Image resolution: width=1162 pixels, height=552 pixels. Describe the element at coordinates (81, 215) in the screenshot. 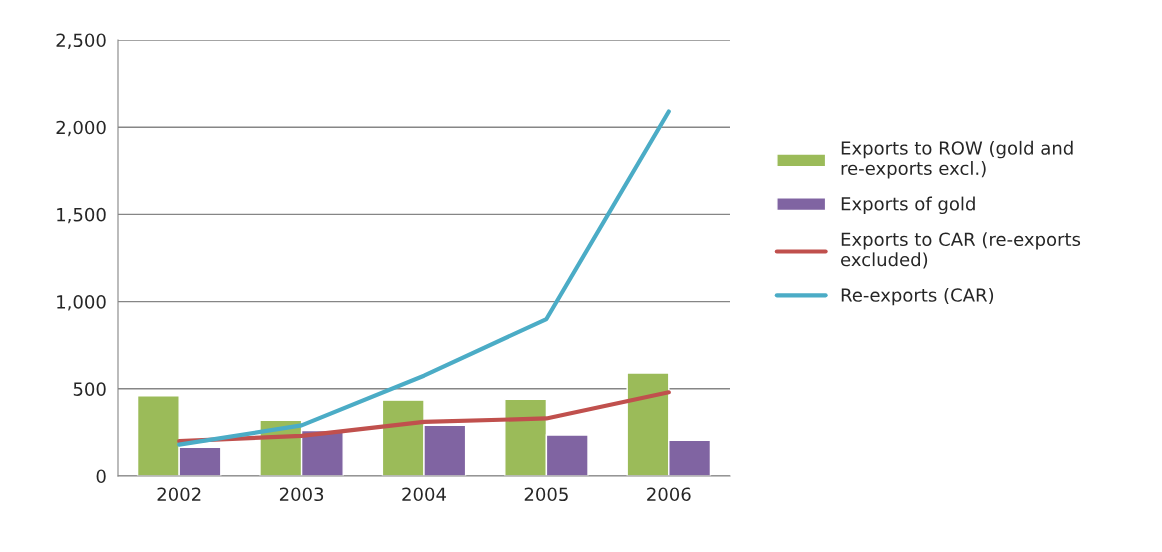

I see `y-tick-label: 1,500` at that location.